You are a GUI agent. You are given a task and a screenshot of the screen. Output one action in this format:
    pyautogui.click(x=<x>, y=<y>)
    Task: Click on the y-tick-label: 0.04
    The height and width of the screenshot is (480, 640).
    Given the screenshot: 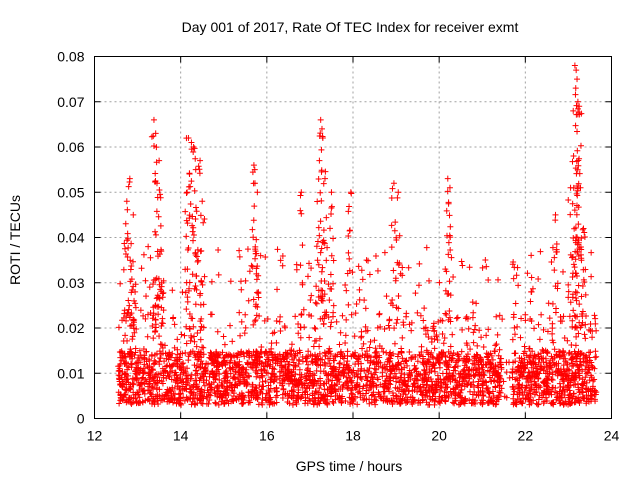 What is the action you would take?
    pyautogui.click(x=70, y=238)
    